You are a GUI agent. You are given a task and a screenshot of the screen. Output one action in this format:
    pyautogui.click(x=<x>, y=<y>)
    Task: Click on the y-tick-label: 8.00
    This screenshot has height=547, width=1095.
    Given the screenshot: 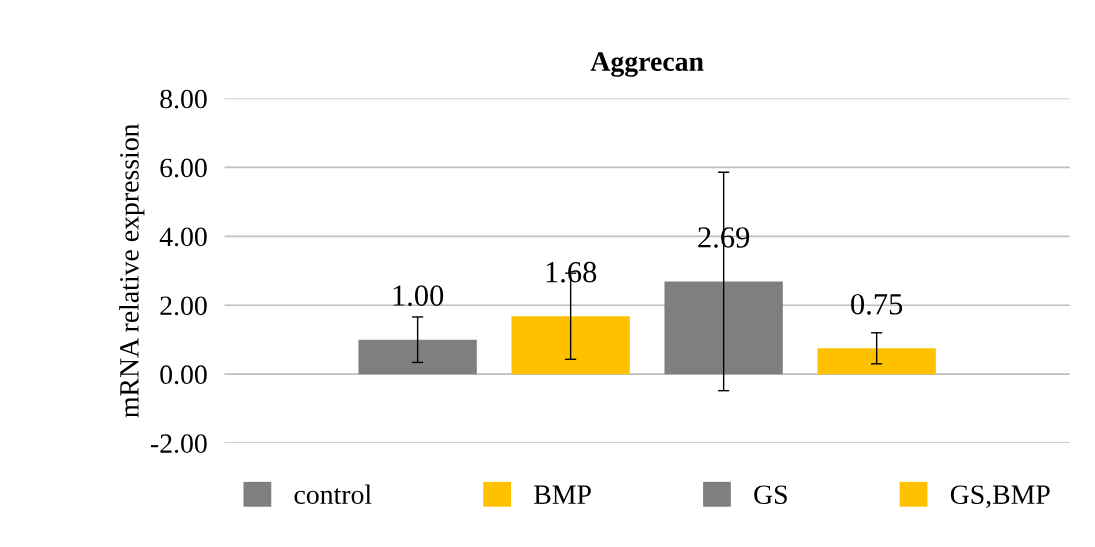 What is the action you would take?
    pyautogui.click(x=183, y=99)
    